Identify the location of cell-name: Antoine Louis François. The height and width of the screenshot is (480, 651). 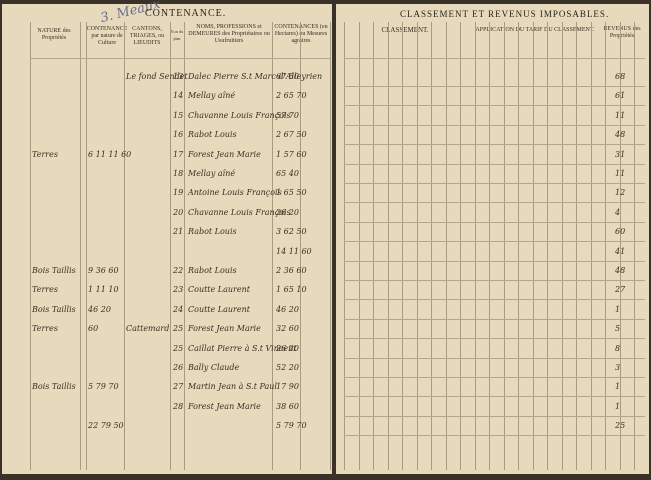
(235, 193).